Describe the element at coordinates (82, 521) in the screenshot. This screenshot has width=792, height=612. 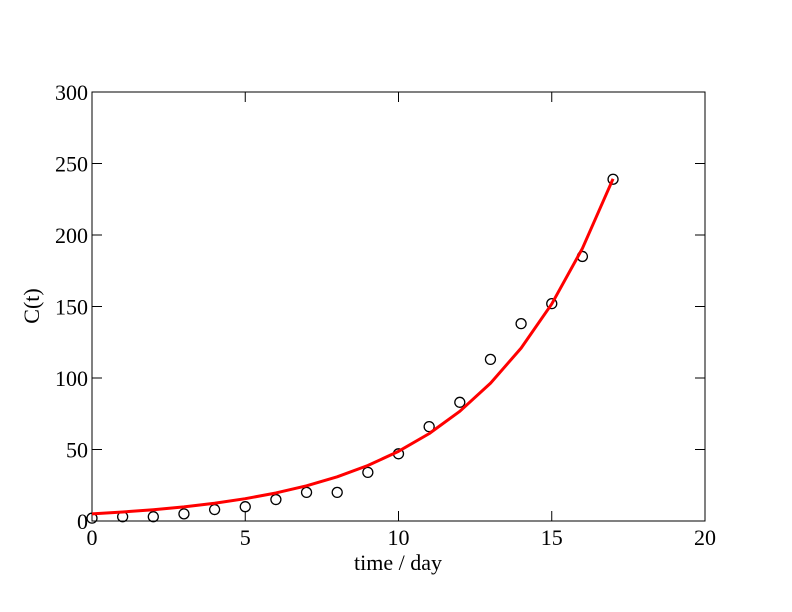
I see `y-tick-label: 0` at that location.